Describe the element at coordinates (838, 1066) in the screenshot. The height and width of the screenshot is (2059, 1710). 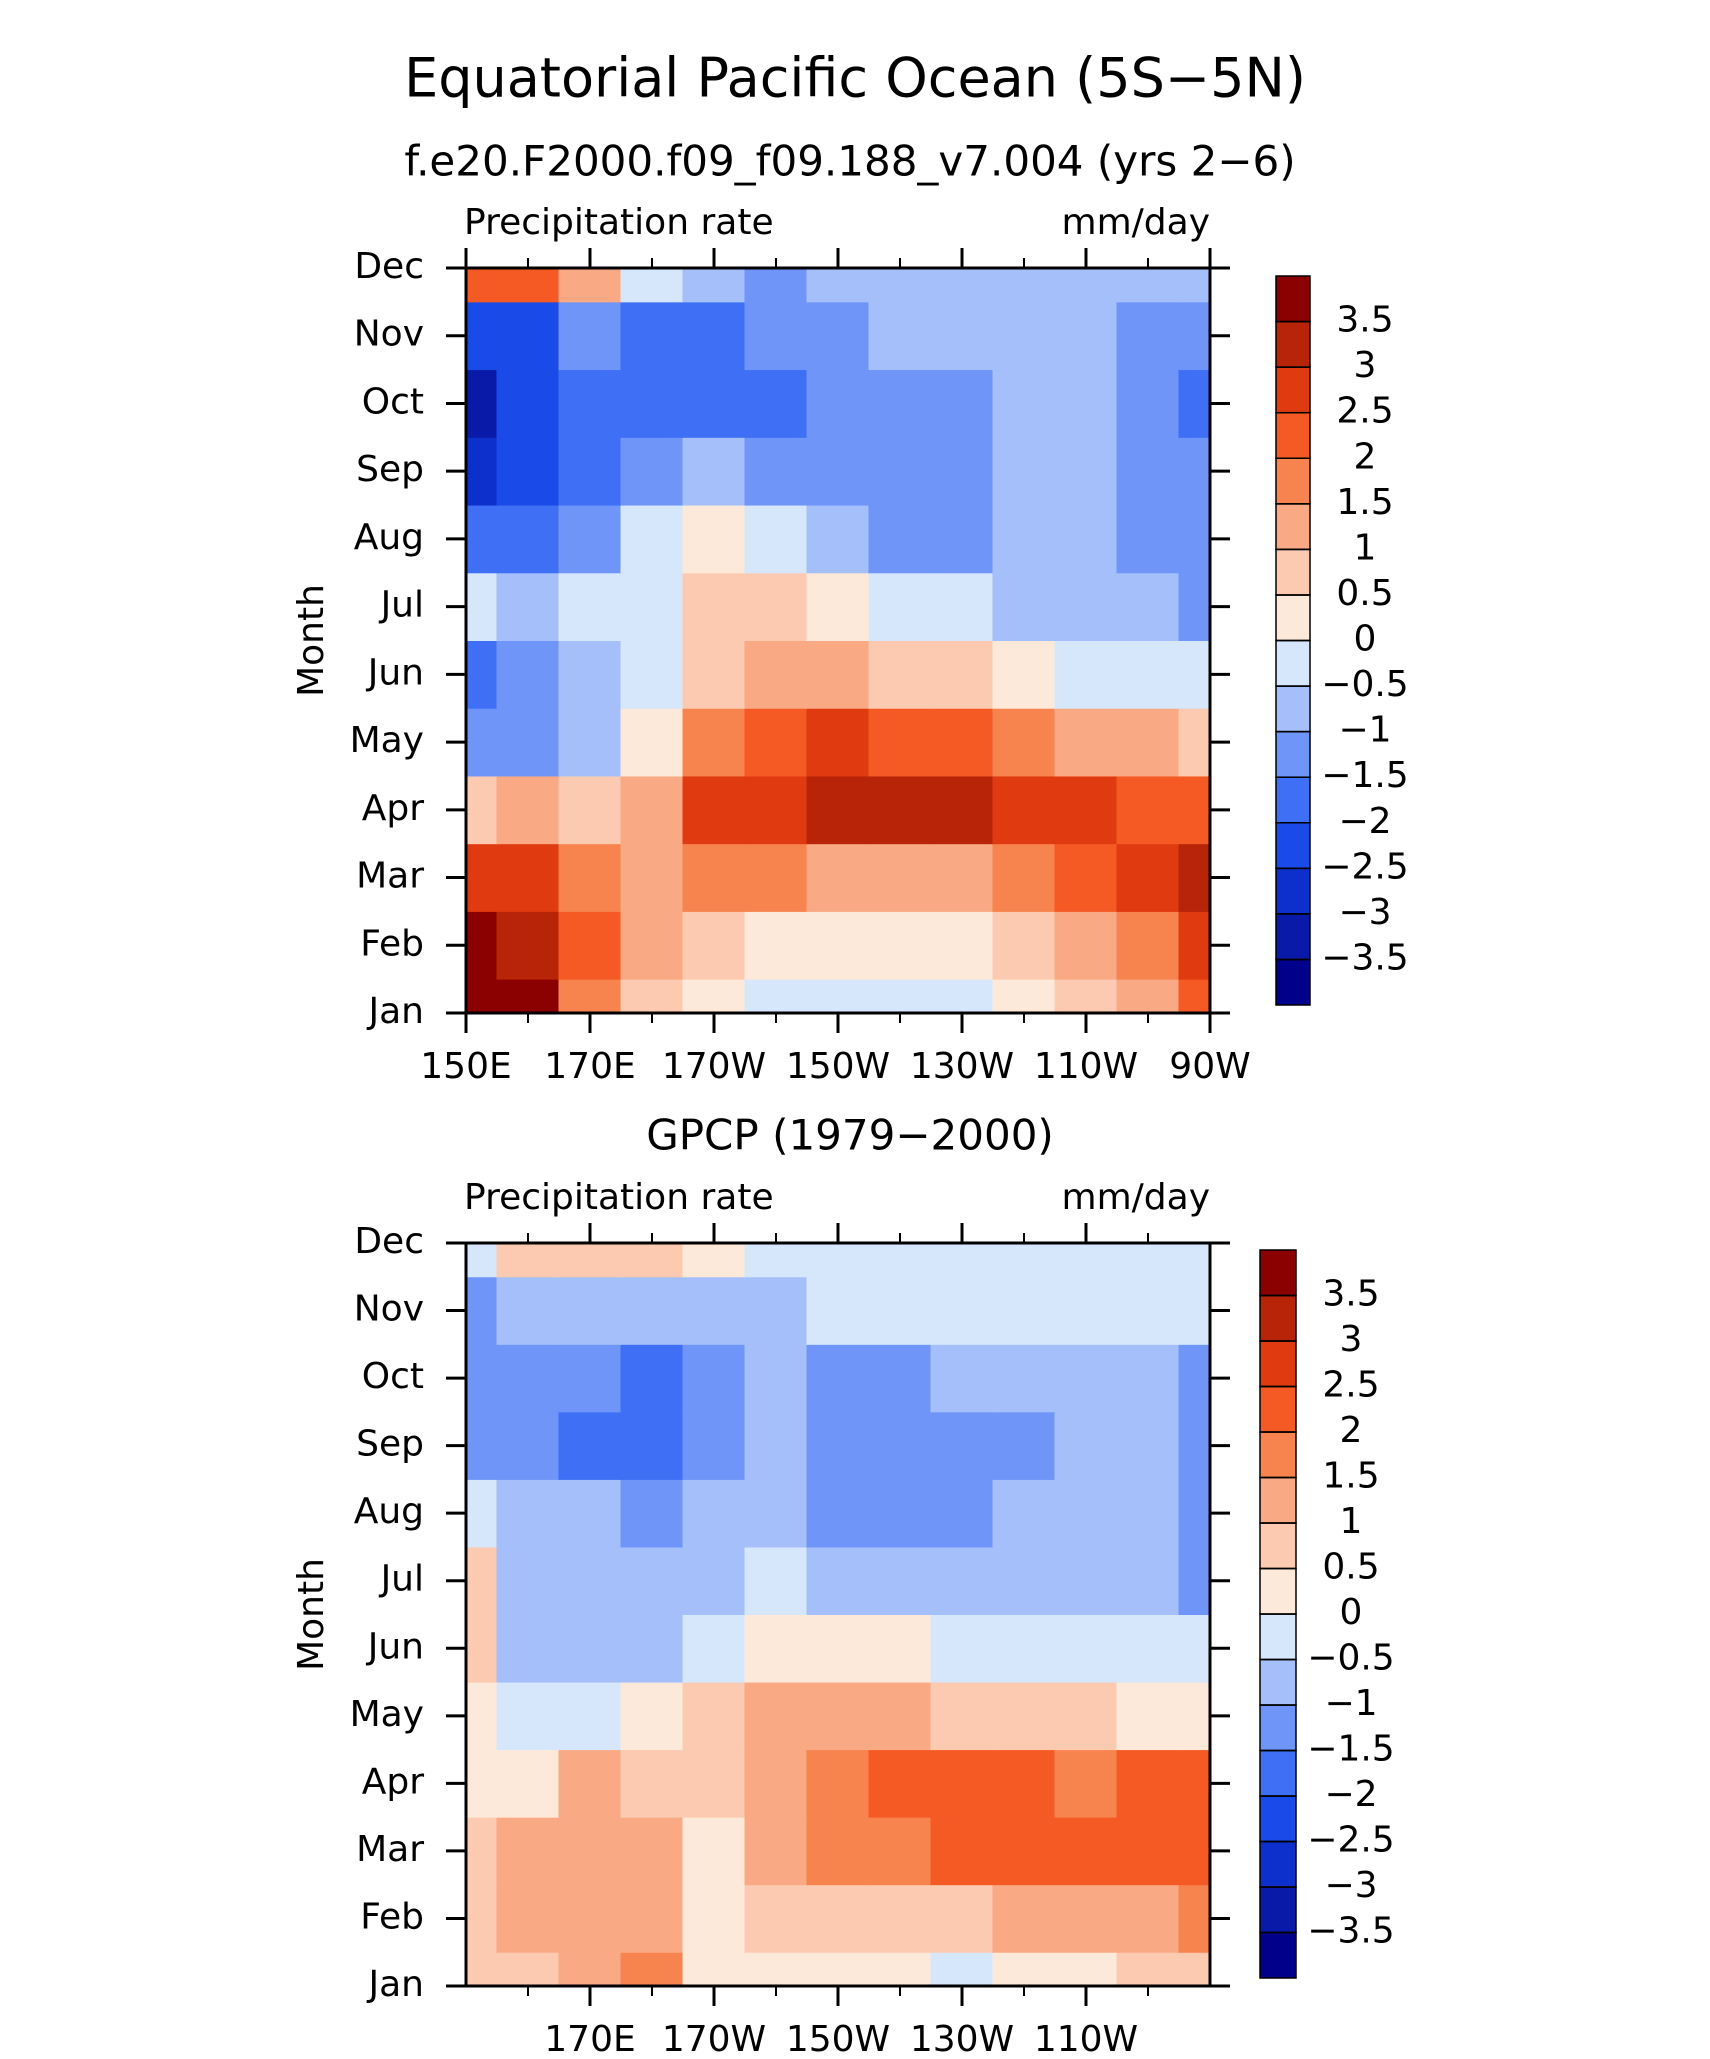
I see `x-tick-label: 150W` at that location.